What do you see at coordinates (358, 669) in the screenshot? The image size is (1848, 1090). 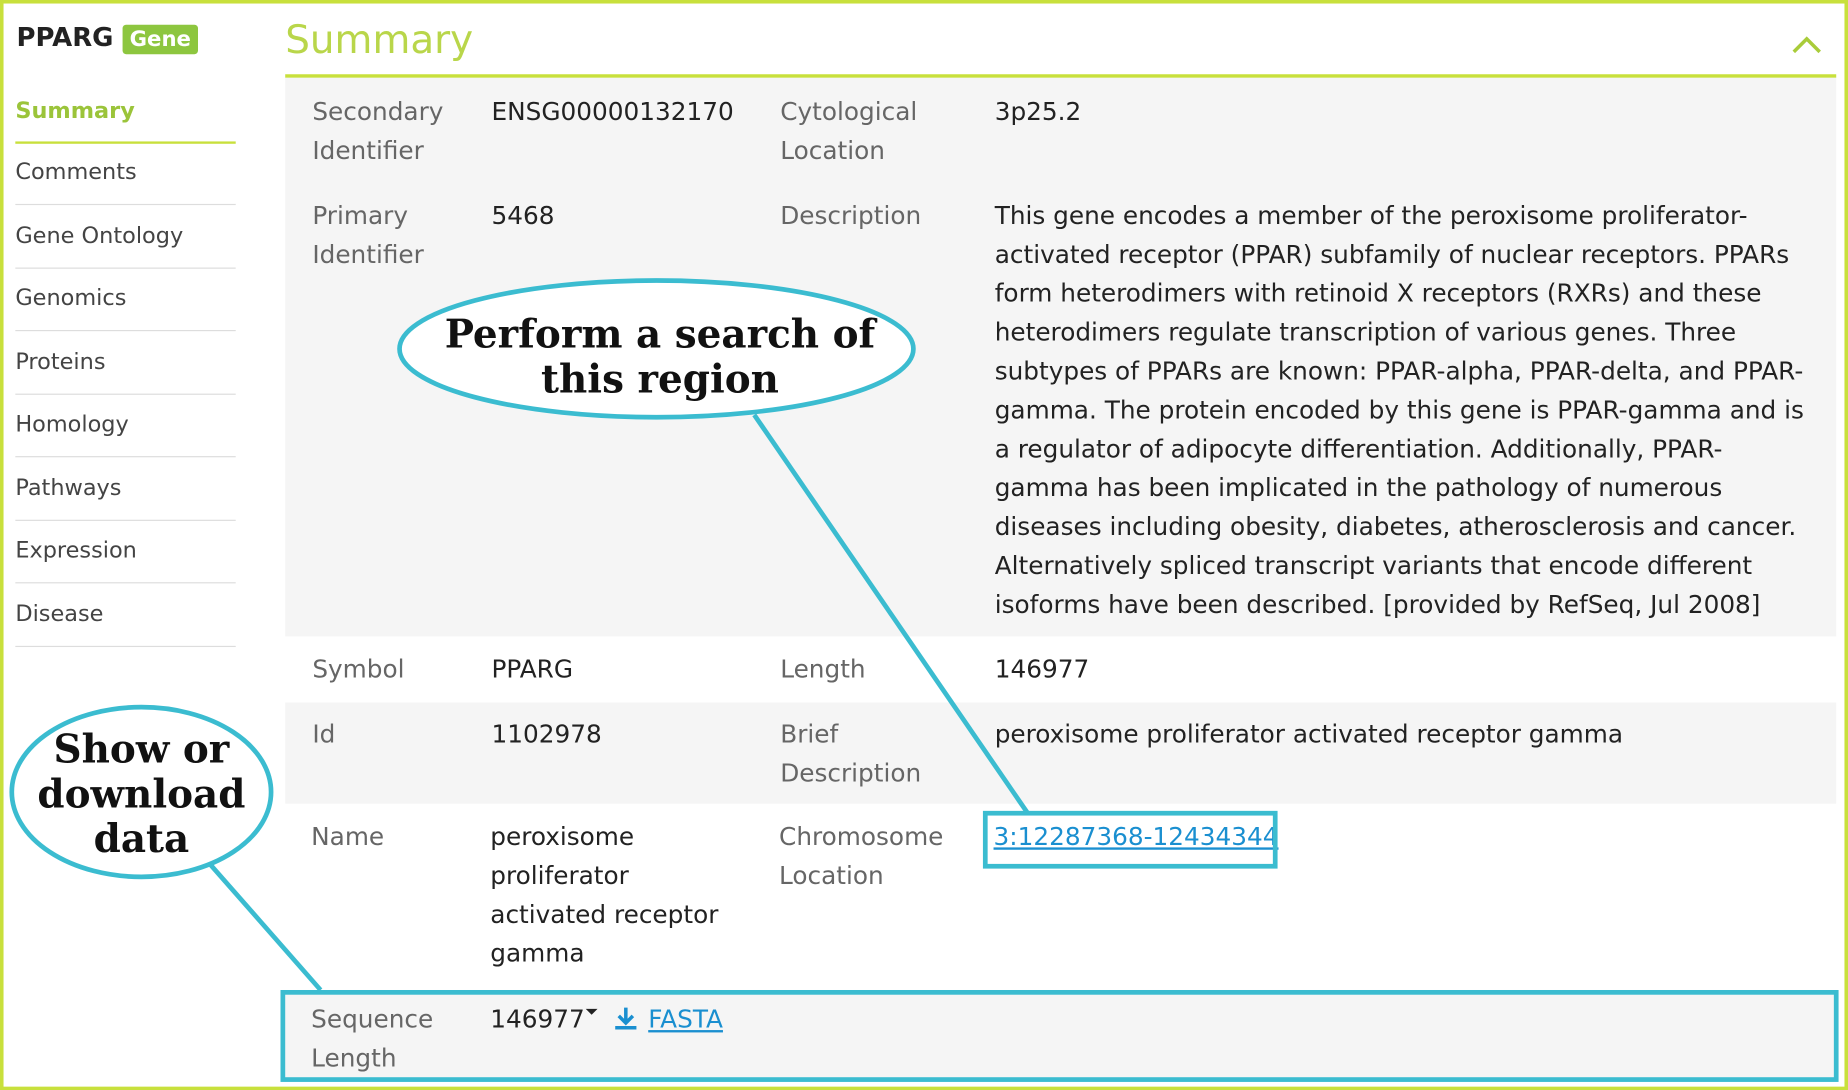 I see `label: Symbol` at bounding box center [358, 669].